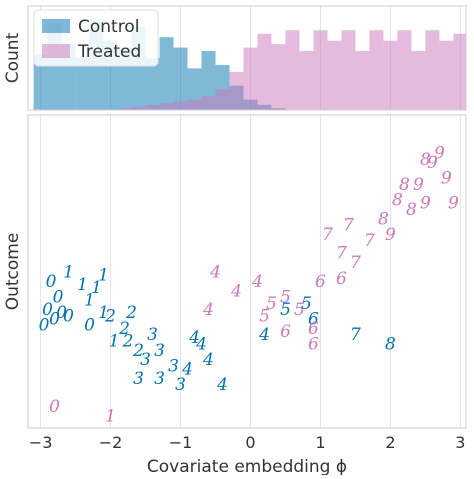 This screenshot has height=479, width=474. Describe the element at coordinates (41, 442) in the screenshot. I see `x-tick-label: −3` at that location.